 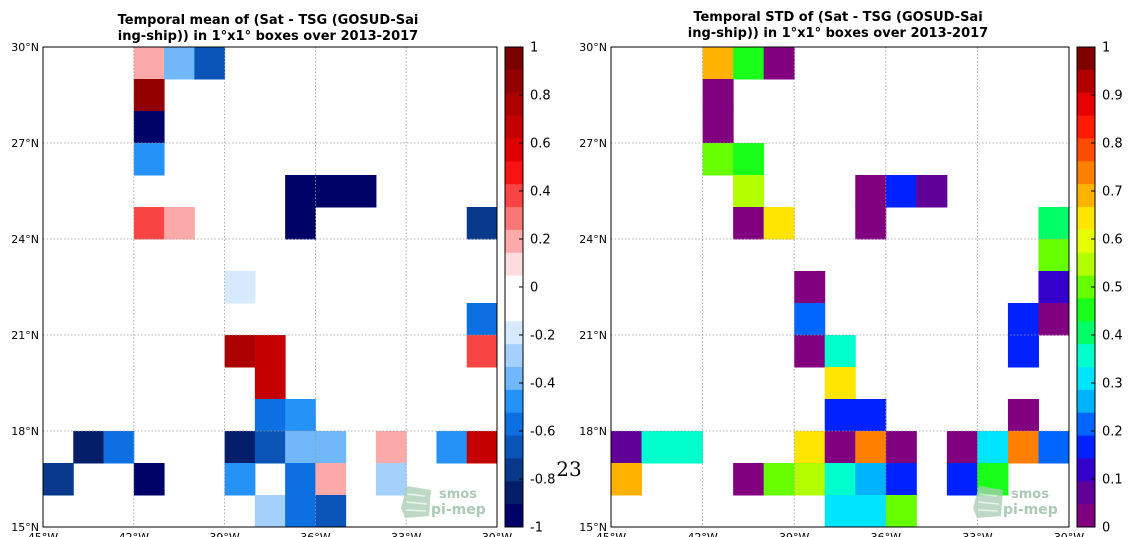 I want to click on logo-text-smos: smos, so click(x=1030, y=494).